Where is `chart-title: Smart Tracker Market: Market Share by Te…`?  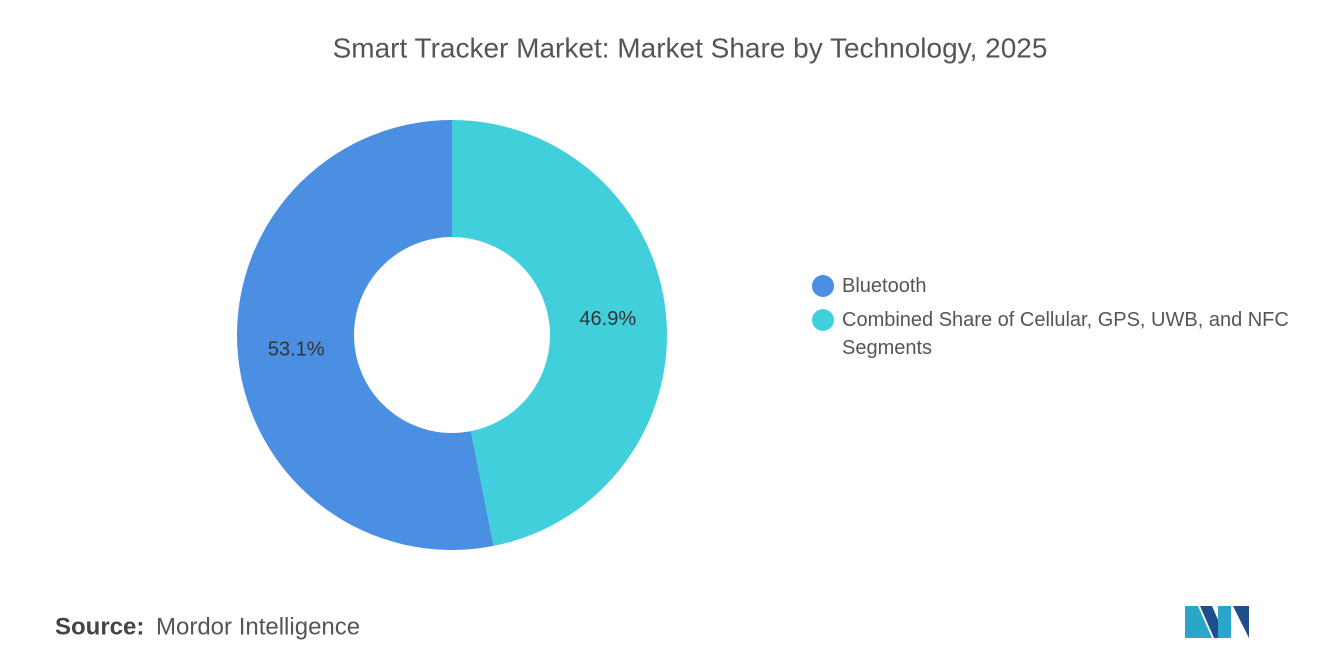 chart-title: Smart Tracker Market: Market Share by Te… is located at coordinates (690, 47).